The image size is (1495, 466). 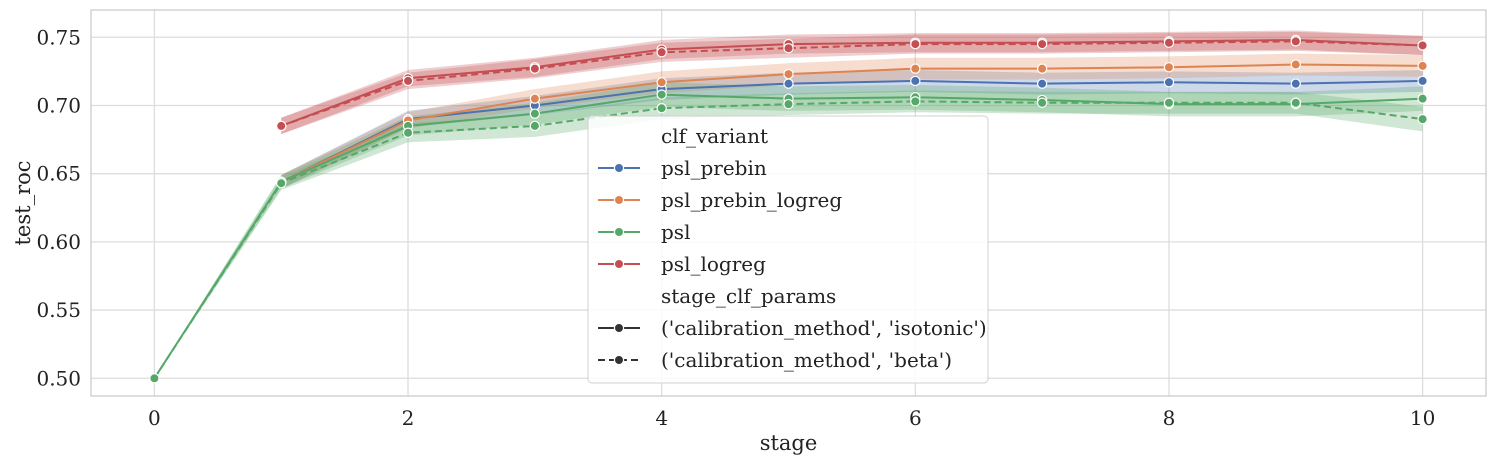 I want to click on x-tick-label: 8, so click(x=1169, y=418).